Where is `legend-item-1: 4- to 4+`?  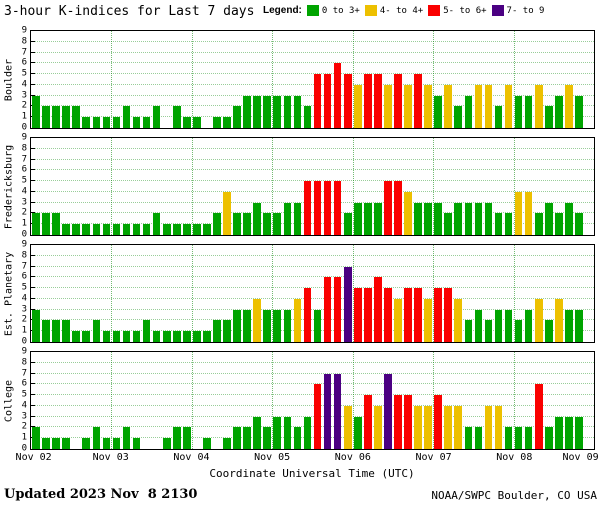
legend-item-1: 4- to 4+ is located at coordinates (393, 10).